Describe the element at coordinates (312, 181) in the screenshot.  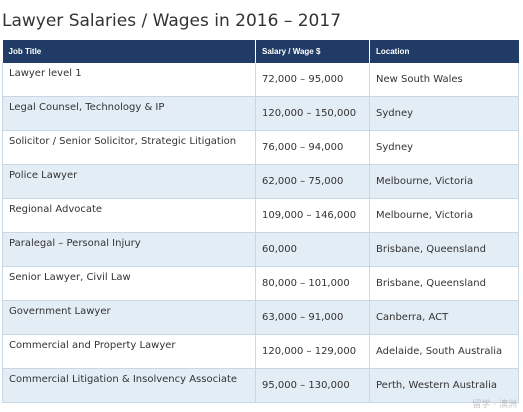
I see `cell-salary: 62,000 – 75,000` at that location.